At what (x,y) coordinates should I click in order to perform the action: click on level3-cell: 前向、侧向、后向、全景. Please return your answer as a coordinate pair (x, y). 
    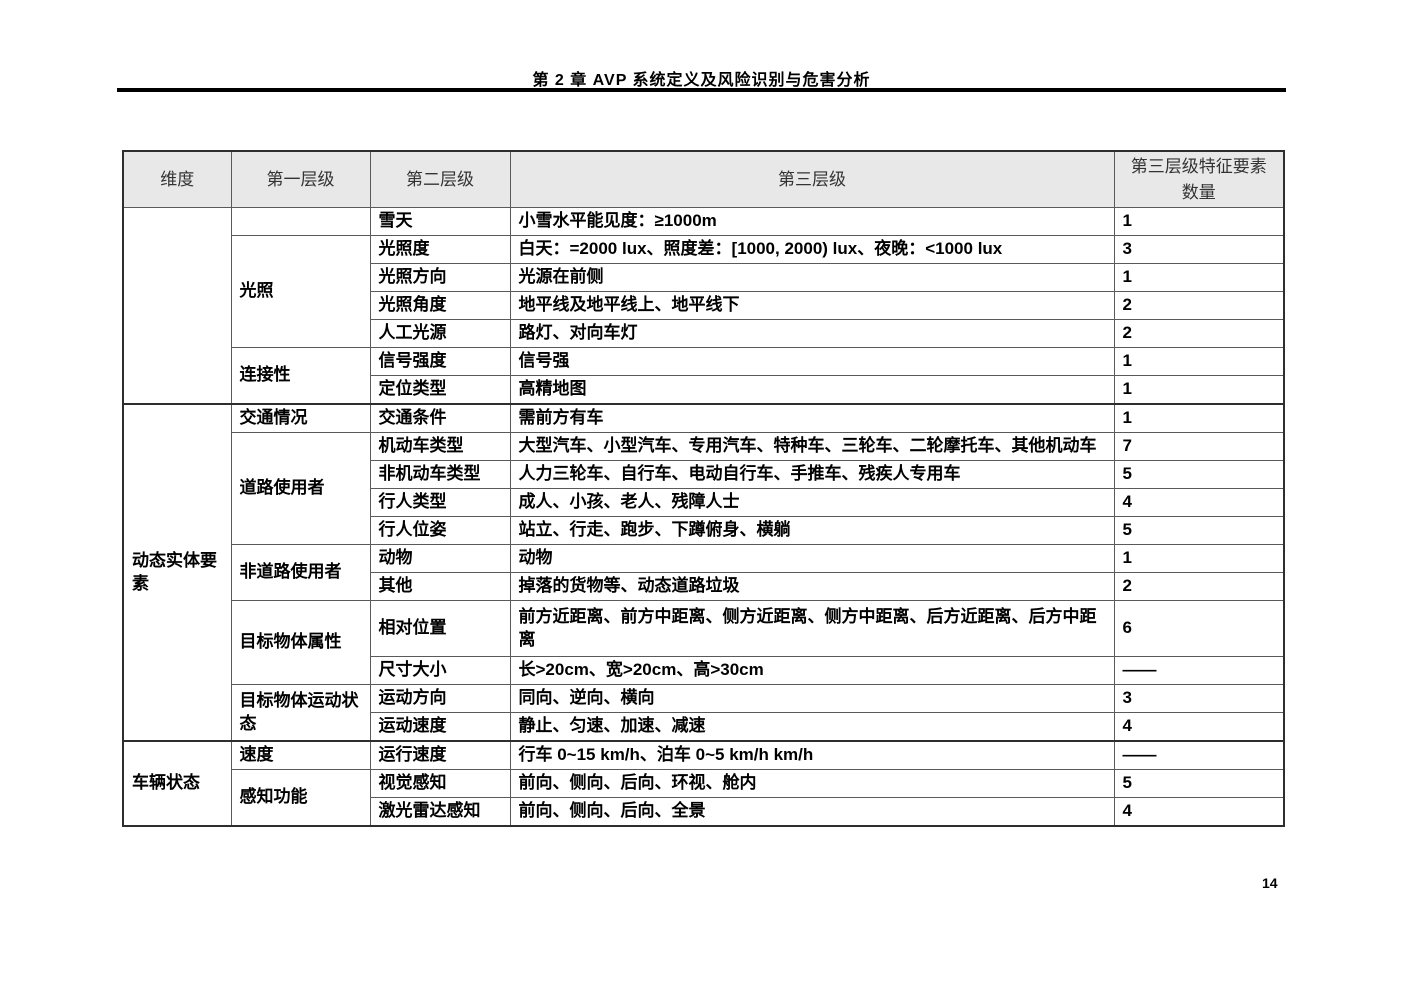
    Looking at the image, I should click on (812, 812).